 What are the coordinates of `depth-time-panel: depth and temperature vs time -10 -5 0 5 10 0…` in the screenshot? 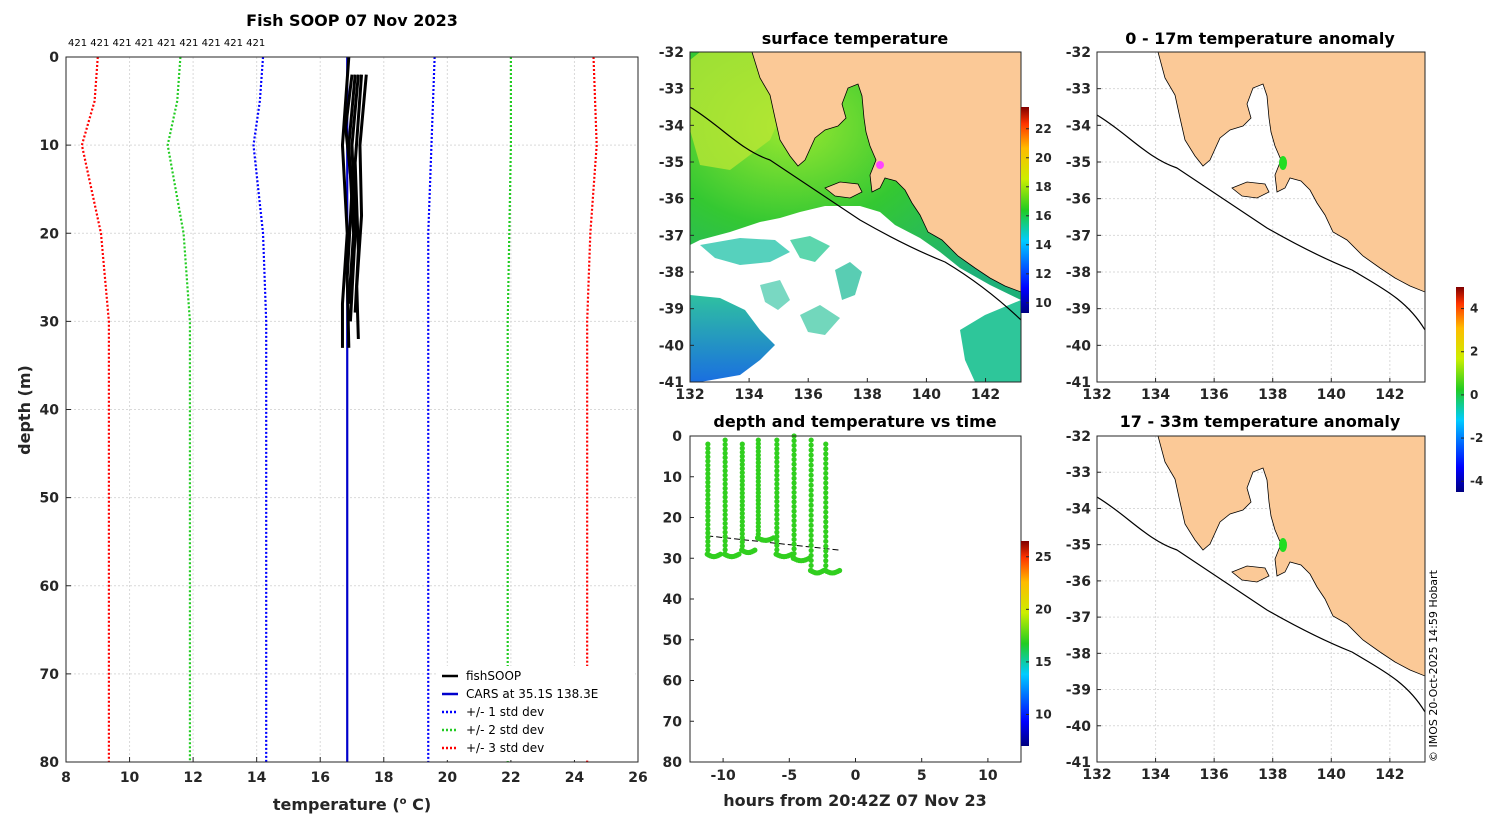 It's located at (857, 611).